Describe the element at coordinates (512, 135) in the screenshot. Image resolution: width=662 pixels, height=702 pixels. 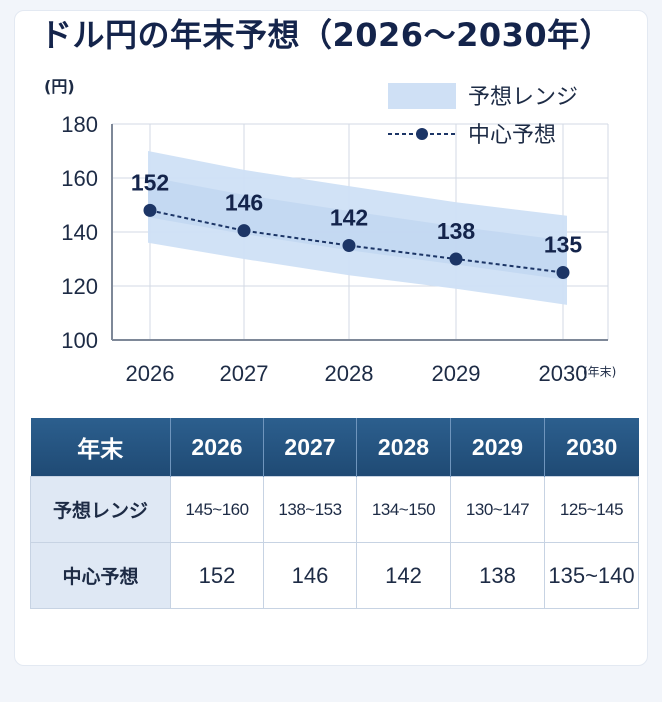
I see `legend-center-label: 中心予想` at that location.